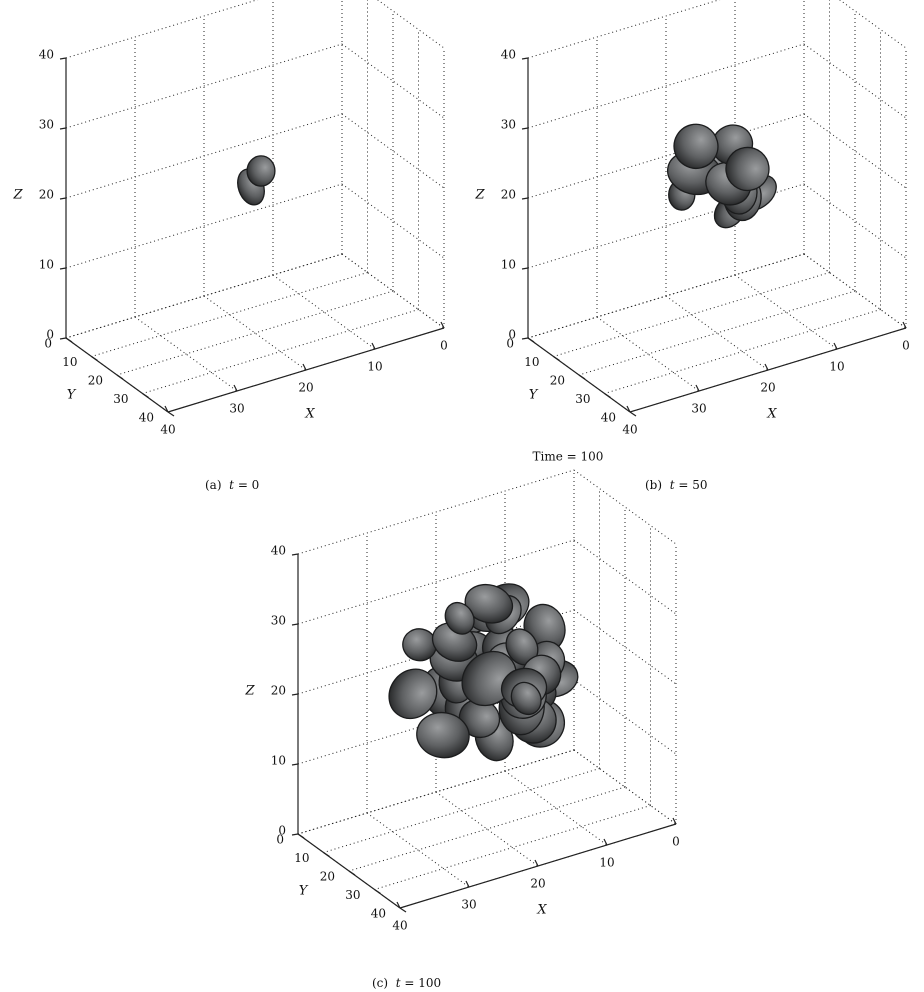 This screenshot has height=992, width=924. I want to click on caption-c: (c) t = 100, so click(407, 983).